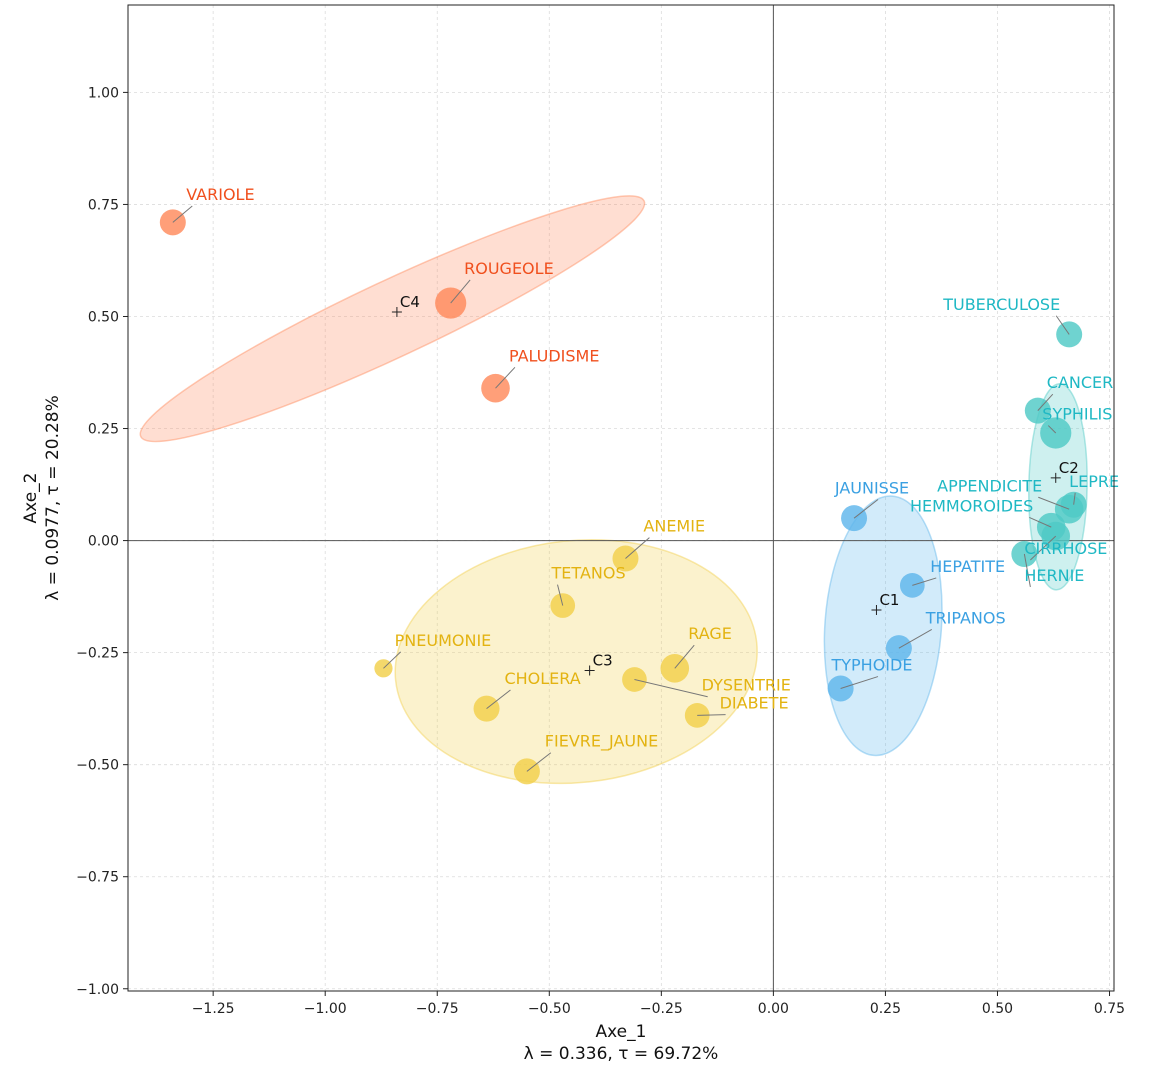 Image resolution: width=1150 pixels, height=1067 pixels. What do you see at coordinates (754, 703) in the screenshot?
I see `label-diabete: DIABETE` at bounding box center [754, 703].